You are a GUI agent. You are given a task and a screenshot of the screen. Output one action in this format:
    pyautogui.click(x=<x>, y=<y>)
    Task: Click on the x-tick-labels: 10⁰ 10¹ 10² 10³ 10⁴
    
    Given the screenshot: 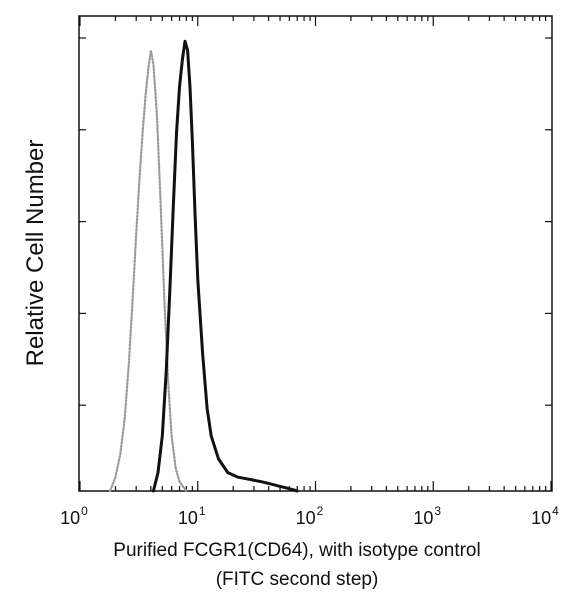 What is the action you would take?
    pyautogui.click(x=309, y=516)
    